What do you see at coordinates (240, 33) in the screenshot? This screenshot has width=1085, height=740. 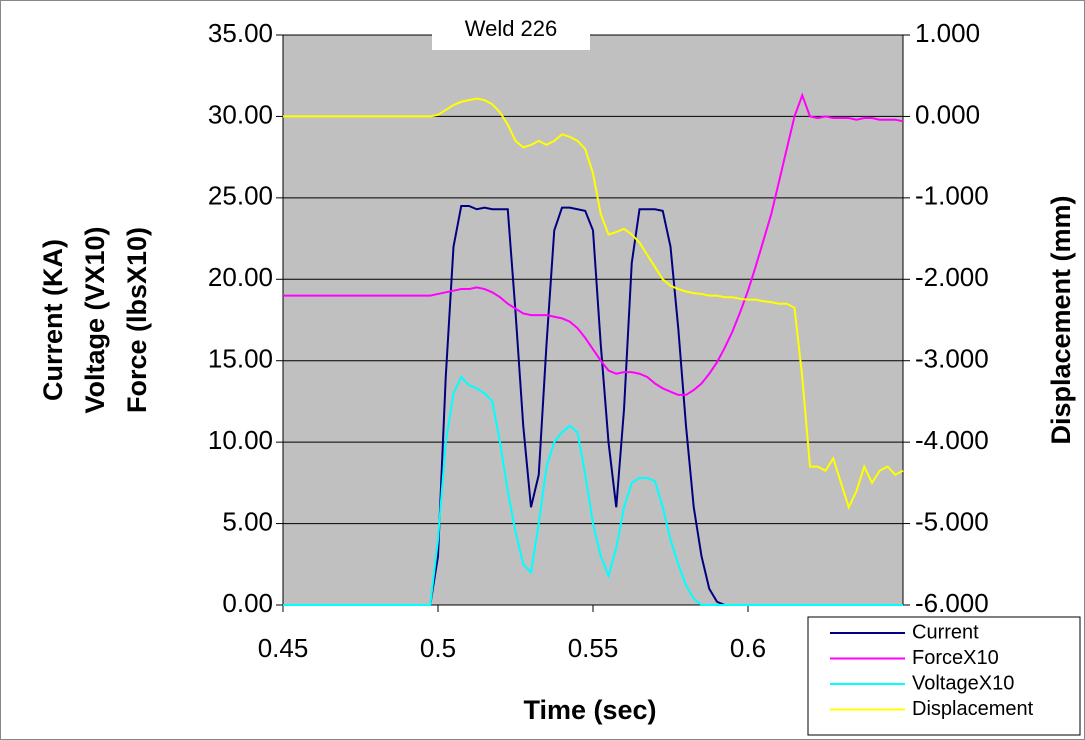 I see `y-tick-label: 35.00` at bounding box center [240, 33].